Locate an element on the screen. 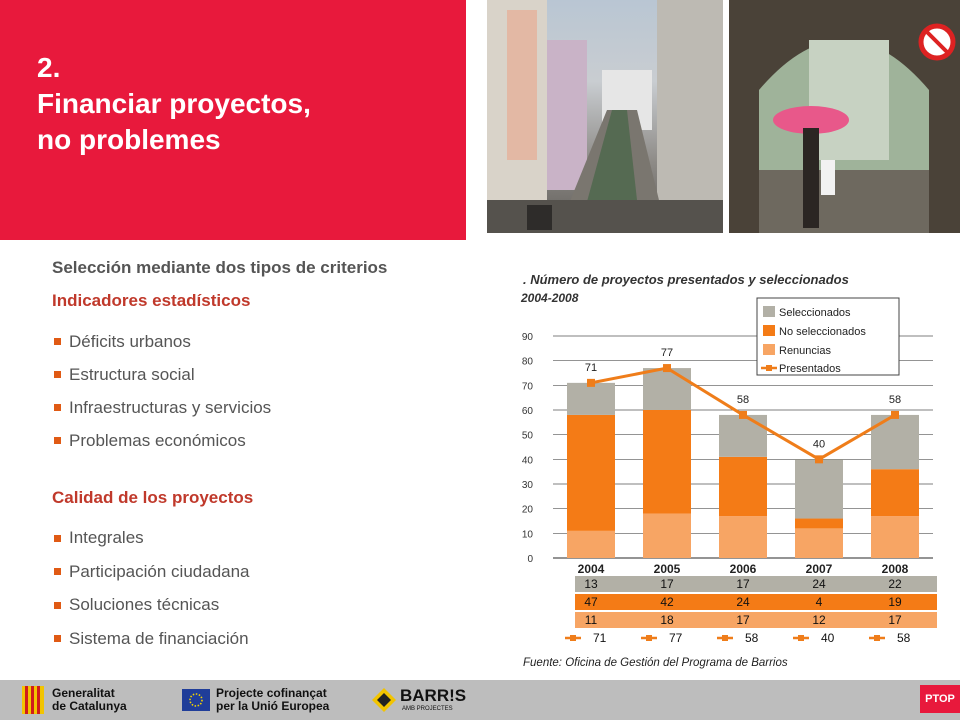 The height and width of the screenshot is (720, 960). legend-label: No seleccionados is located at coordinates (822, 332).